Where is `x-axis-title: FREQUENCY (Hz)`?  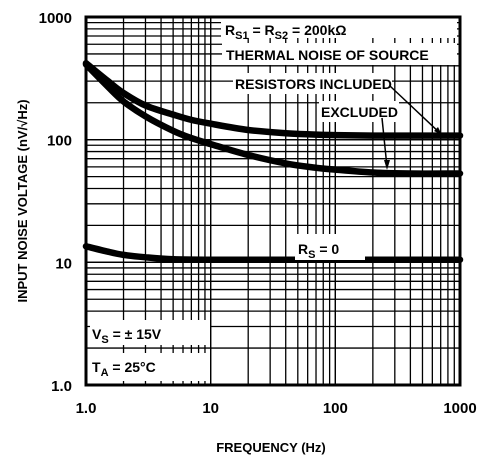 x-axis-title: FREQUENCY (Hz) is located at coordinates (271, 447).